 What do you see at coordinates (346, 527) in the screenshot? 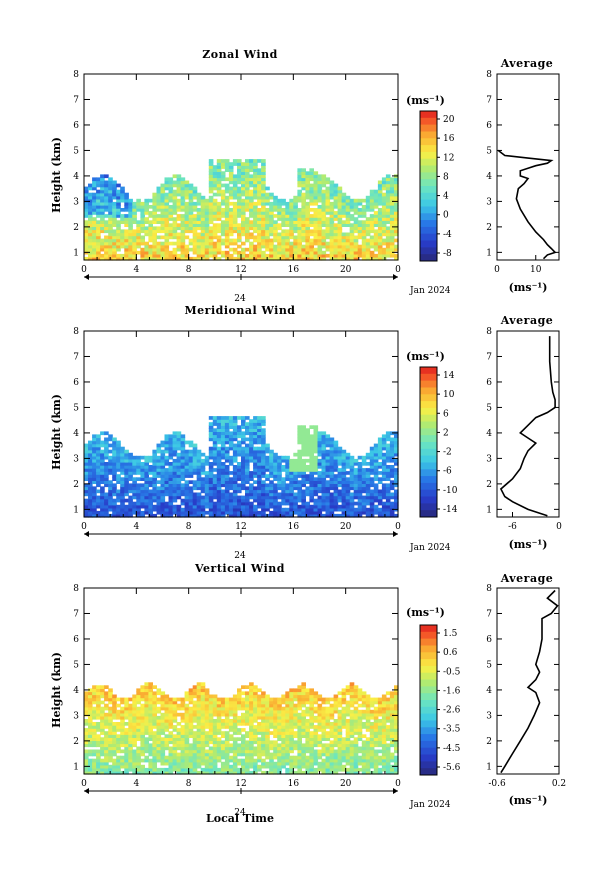
I see `x-tick-label: 20` at bounding box center [346, 527].